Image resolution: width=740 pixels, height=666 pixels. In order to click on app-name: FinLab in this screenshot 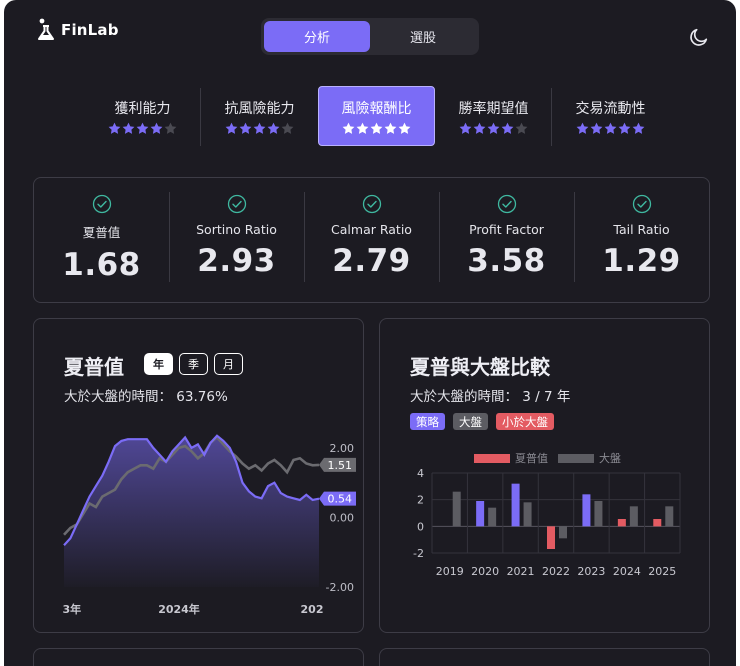, I will do `click(90, 30)`.